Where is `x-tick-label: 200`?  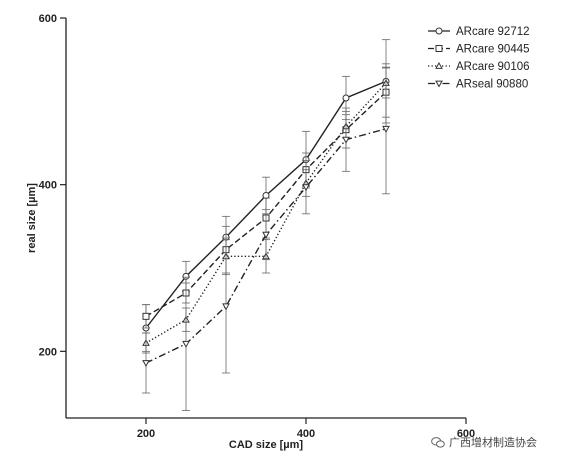
x-tick-label: 200 is located at coordinates (146, 434).